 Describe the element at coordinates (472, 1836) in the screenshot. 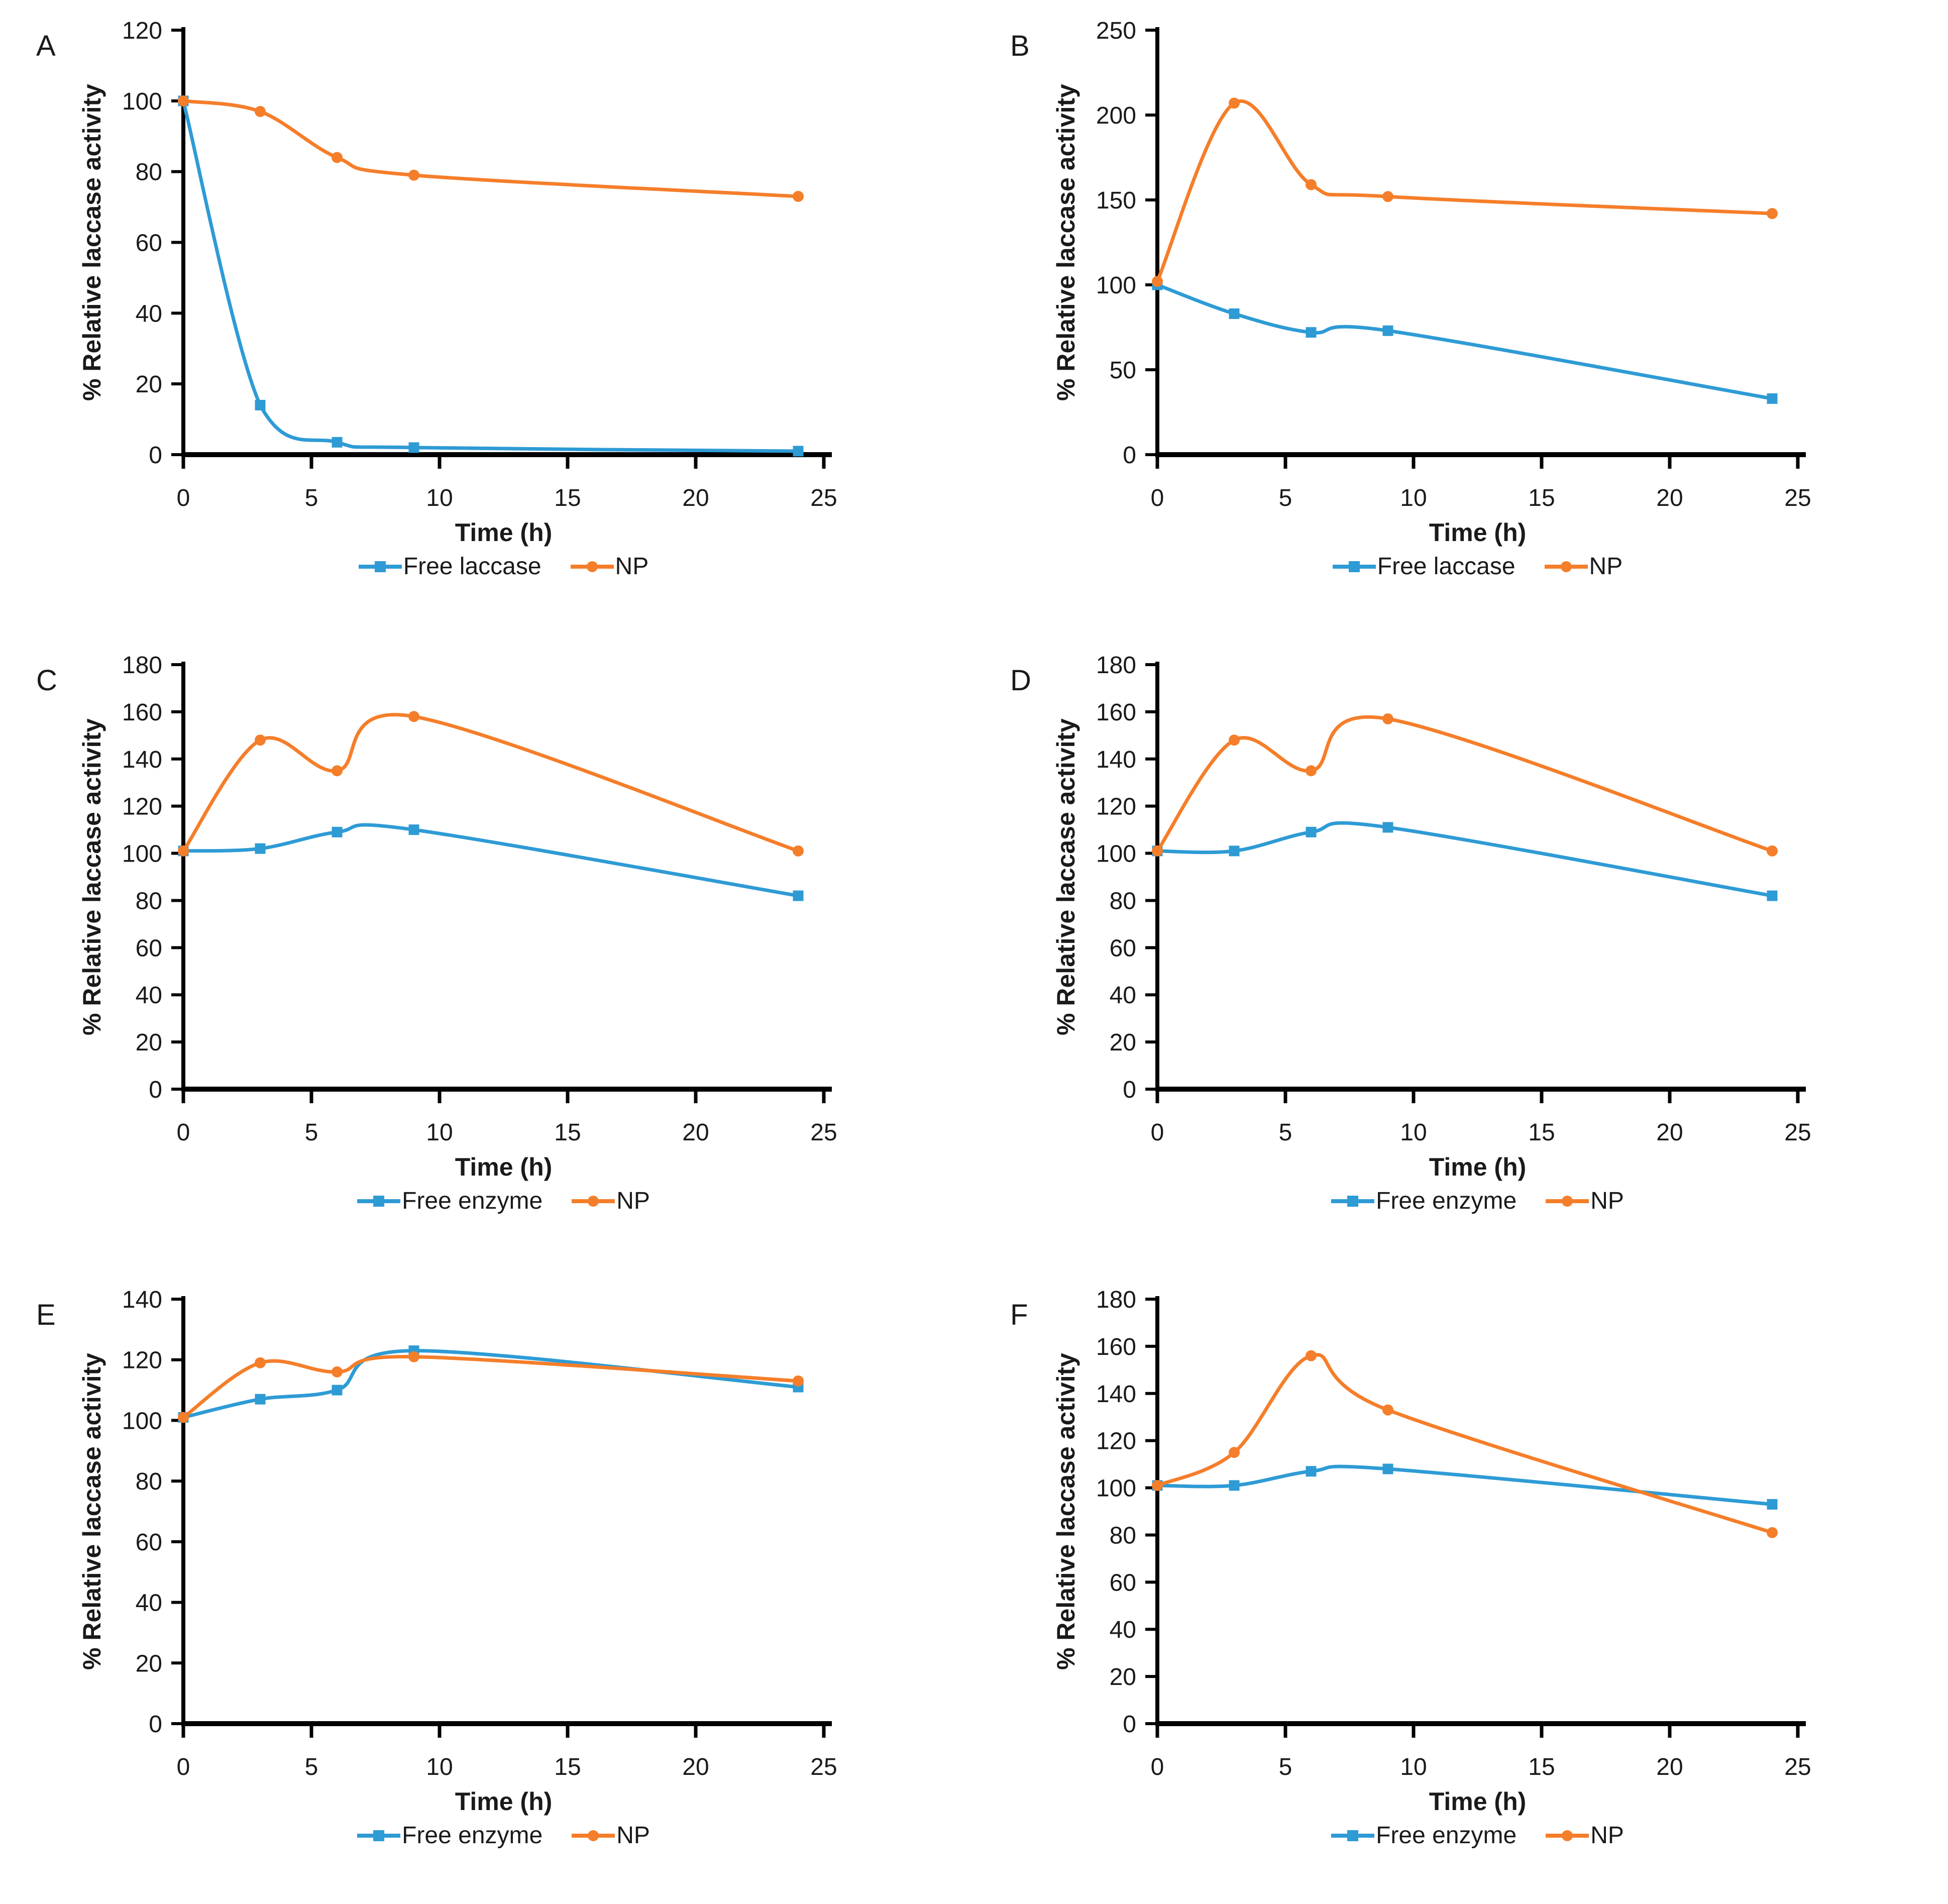

I see `legend-label-free-enzyme: Free enzyme` at that location.